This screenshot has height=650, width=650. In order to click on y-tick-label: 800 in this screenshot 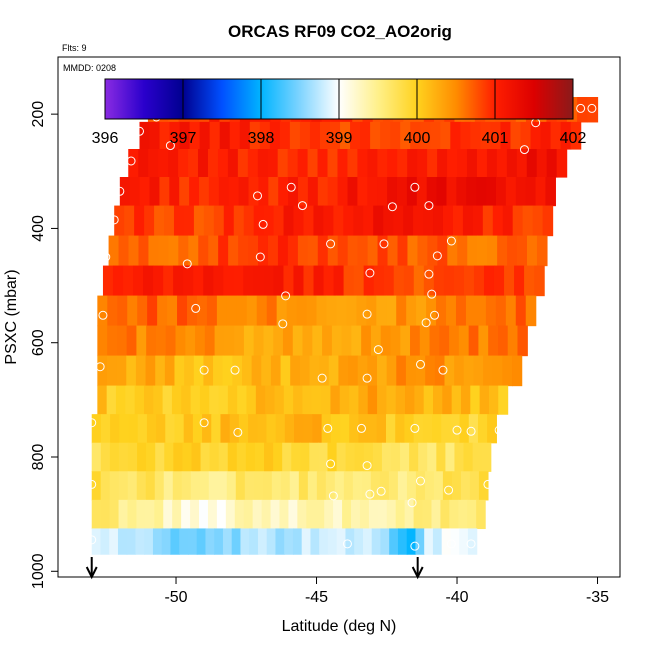, I will do `click(38, 457)`.